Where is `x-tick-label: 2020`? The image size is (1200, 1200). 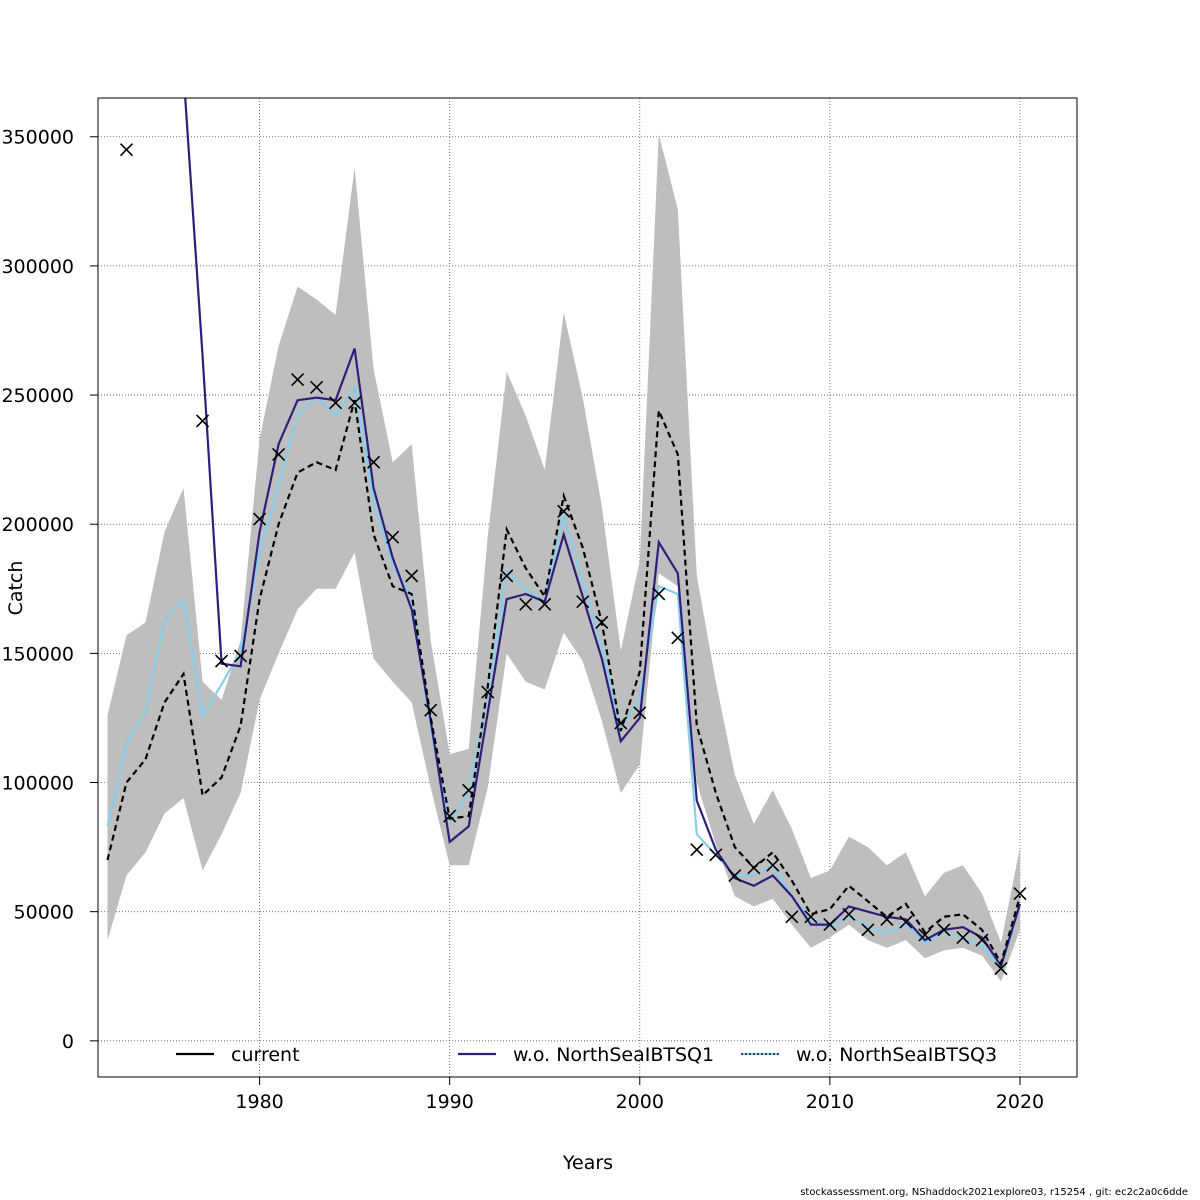
x-tick-label: 2020 is located at coordinates (1020, 1102).